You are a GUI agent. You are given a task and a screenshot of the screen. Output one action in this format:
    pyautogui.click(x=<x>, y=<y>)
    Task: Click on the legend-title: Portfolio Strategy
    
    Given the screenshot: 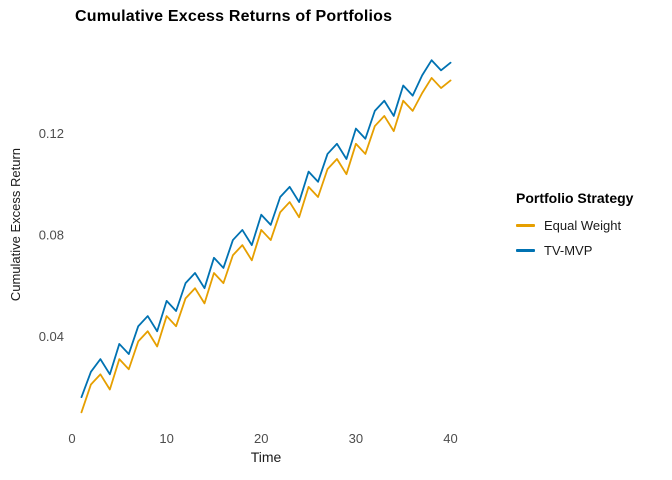 What is the action you would take?
    pyautogui.click(x=575, y=198)
    